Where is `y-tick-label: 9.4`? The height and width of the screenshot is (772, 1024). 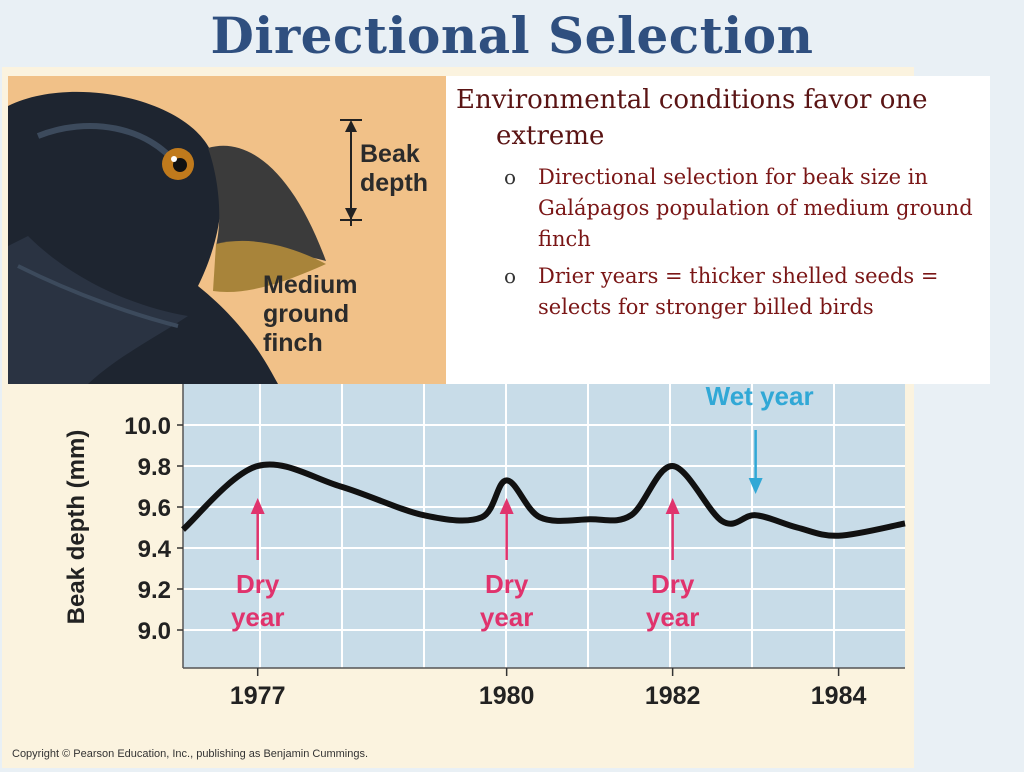
y-tick-label: 9.4 is located at coordinates (155, 549).